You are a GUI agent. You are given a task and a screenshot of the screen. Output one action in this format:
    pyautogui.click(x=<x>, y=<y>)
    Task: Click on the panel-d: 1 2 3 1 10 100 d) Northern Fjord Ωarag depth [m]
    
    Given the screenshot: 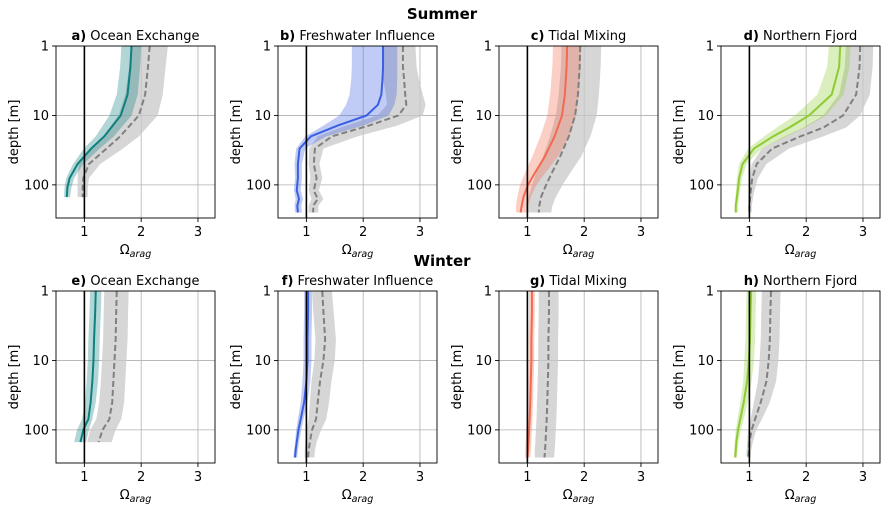 What is the action you would take?
    pyautogui.click(x=776, y=144)
    